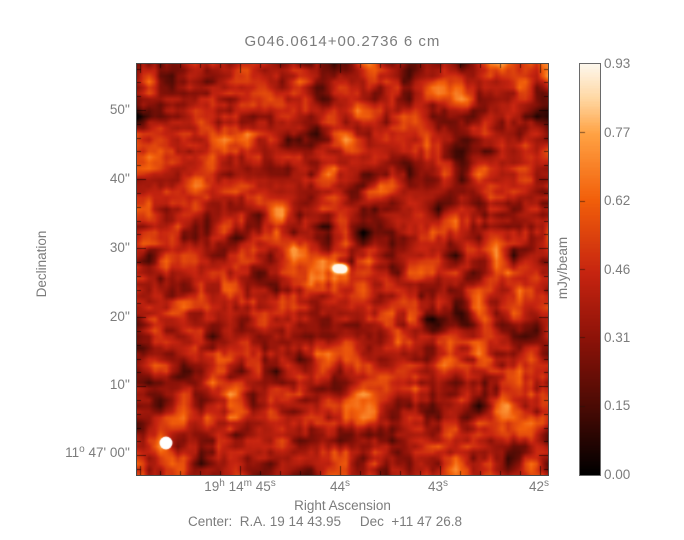 This screenshot has width=684, height=540. I want to click on ra-tick-44s-s: 44, so click(337, 486).